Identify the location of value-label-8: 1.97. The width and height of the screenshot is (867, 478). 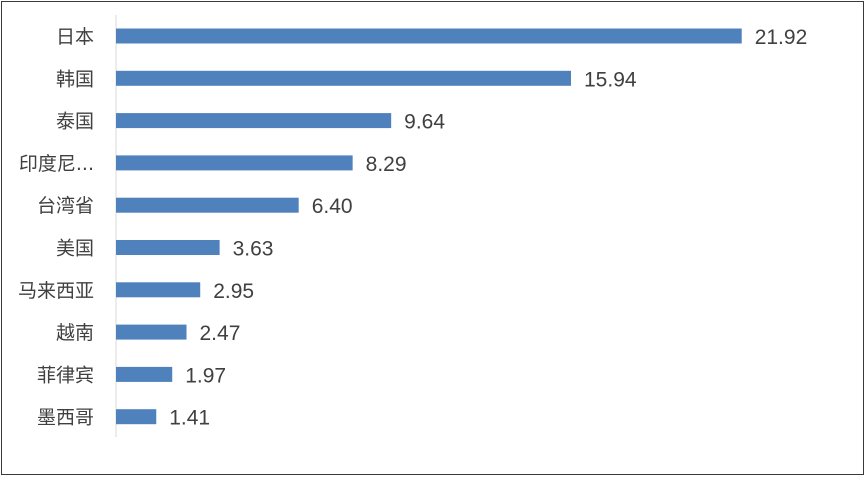
(205, 375).